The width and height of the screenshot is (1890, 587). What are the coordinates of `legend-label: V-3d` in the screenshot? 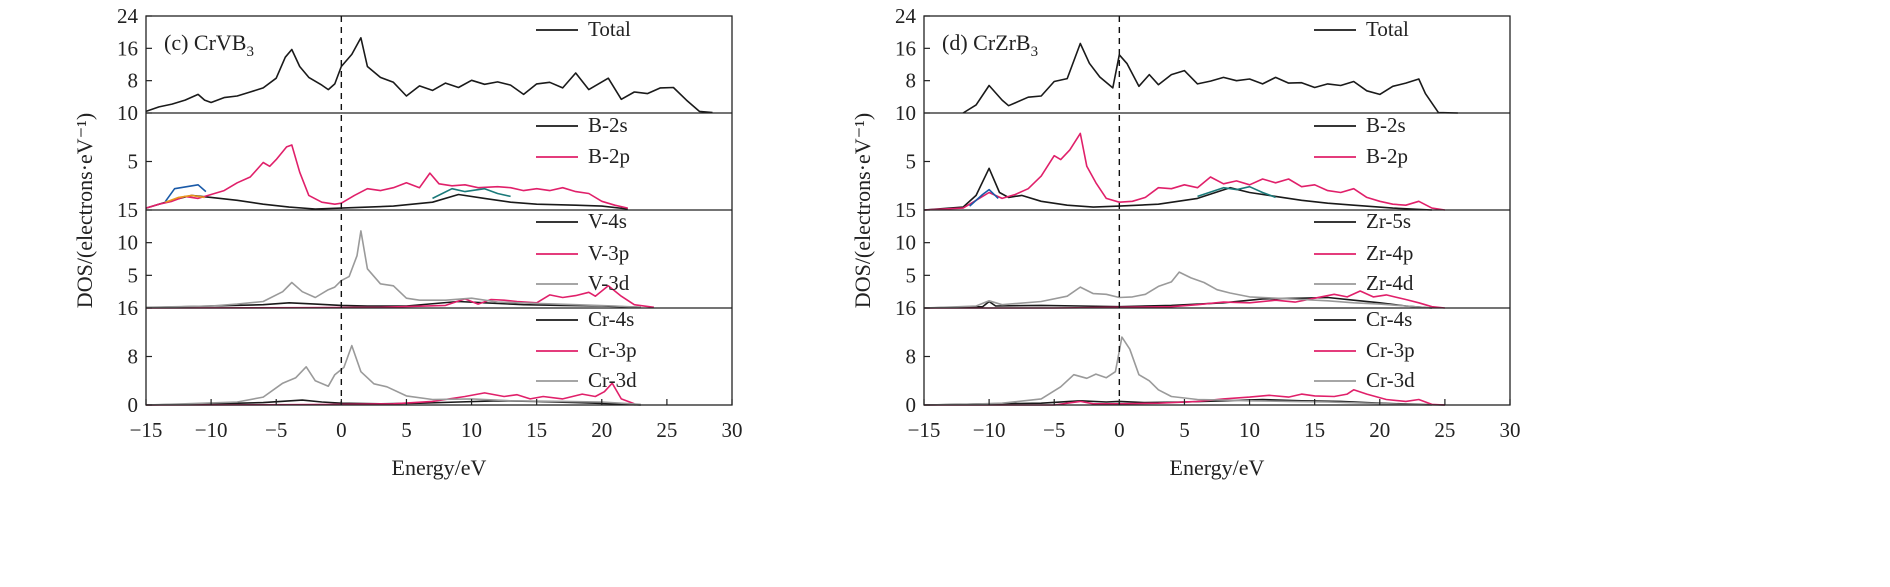 It's located at (609, 283).